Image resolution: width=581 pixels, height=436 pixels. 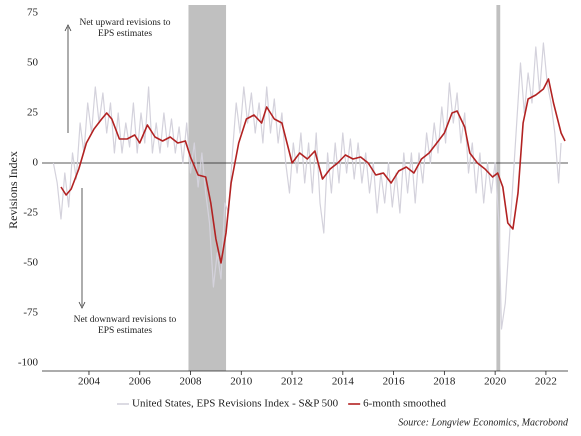 What do you see at coordinates (498, 188) in the screenshot?
I see `recession-shade` at bounding box center [498, 188].